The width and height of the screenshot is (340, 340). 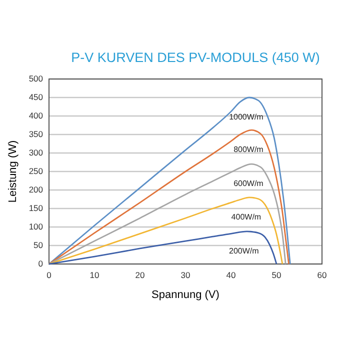 I want to click on series-label: 600W/m, so click(x=249, y=183).